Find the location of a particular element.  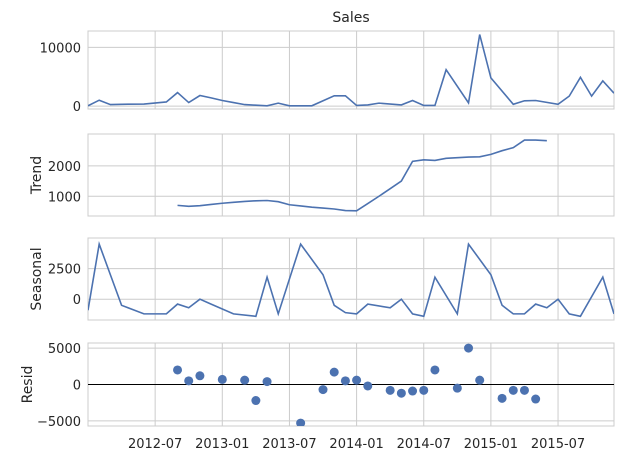

x-tick-label: 2014-01 is located at coordinates (356, 444).